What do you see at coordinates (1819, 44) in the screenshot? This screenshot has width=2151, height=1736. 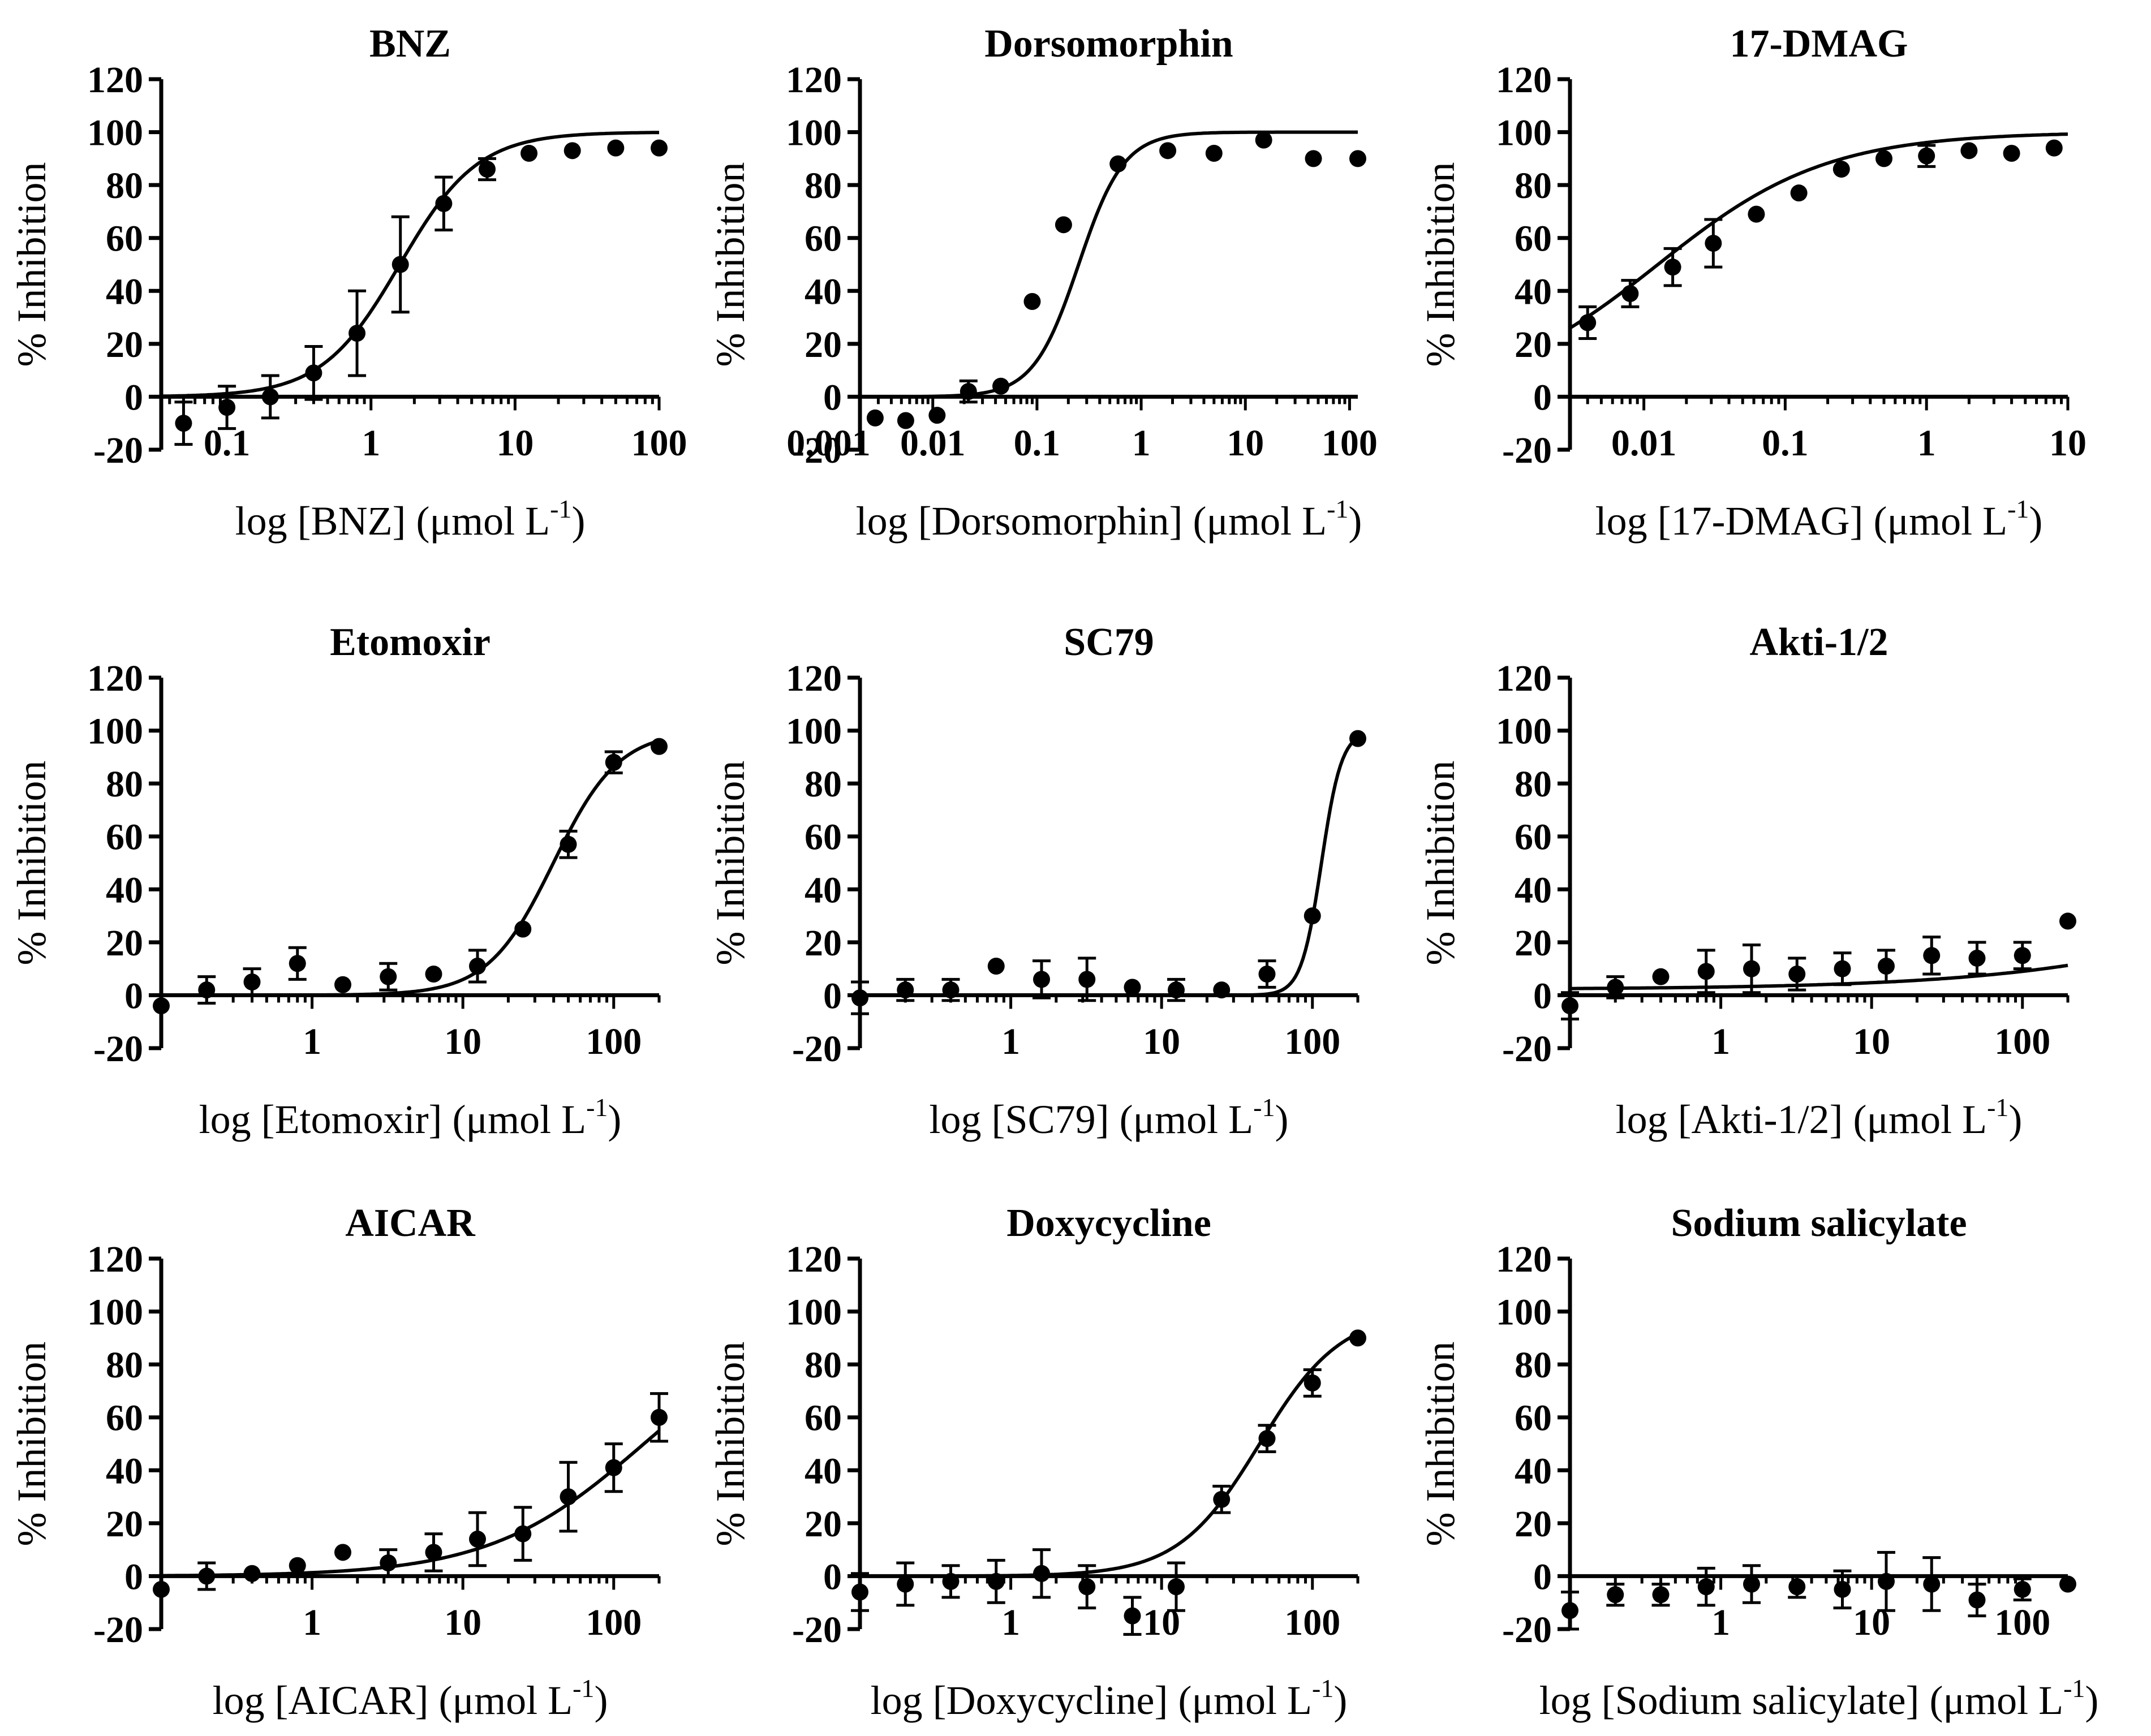 I see `chart-title: 17-DMAG` at bounding box center [1819, 44].